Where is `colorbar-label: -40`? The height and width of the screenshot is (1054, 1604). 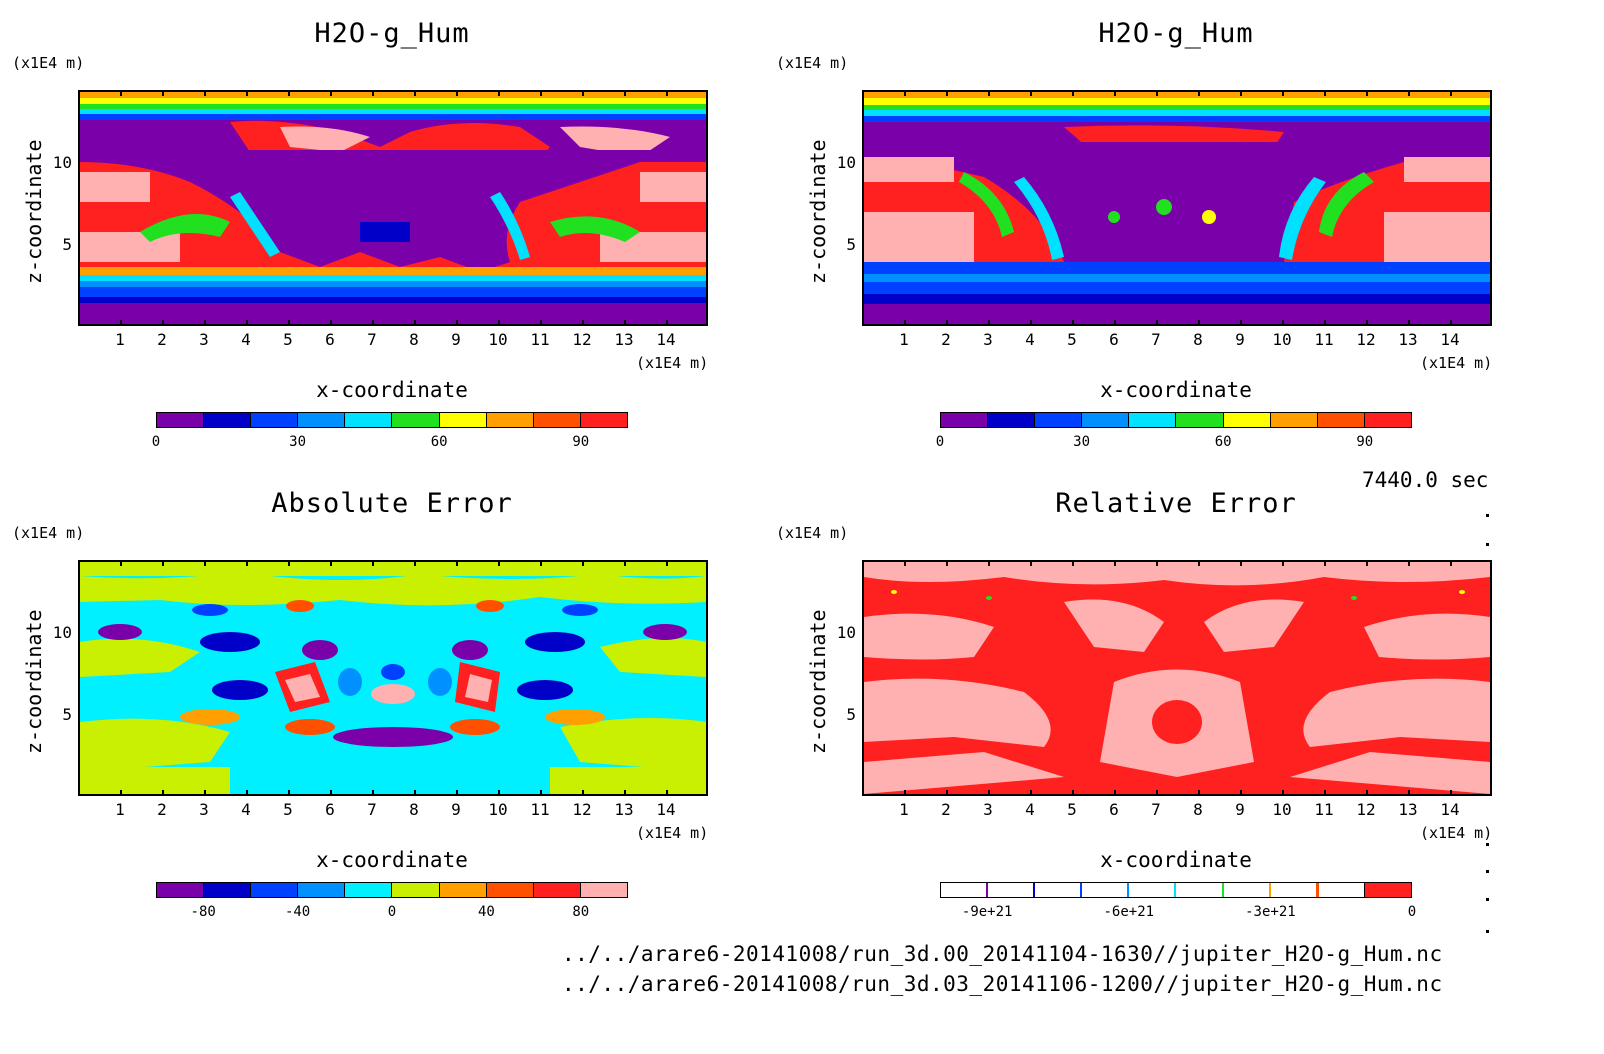
colorbar-label: -40 is located at coordinates (297, 912).